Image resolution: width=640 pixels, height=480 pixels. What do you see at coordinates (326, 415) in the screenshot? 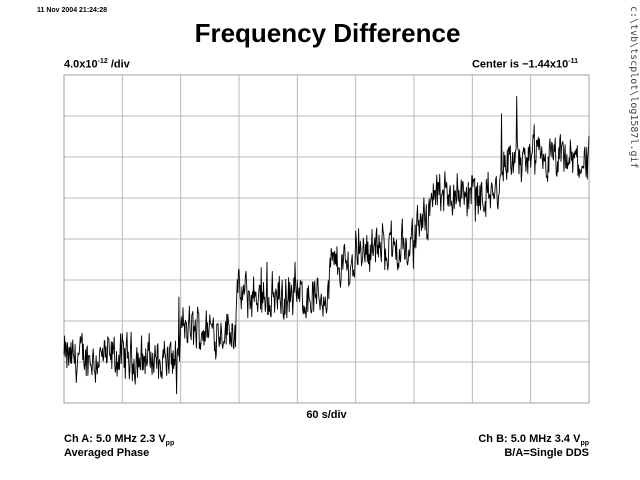
I see `x-scale-label: 60 s/div` at bounding box center [326, 415].